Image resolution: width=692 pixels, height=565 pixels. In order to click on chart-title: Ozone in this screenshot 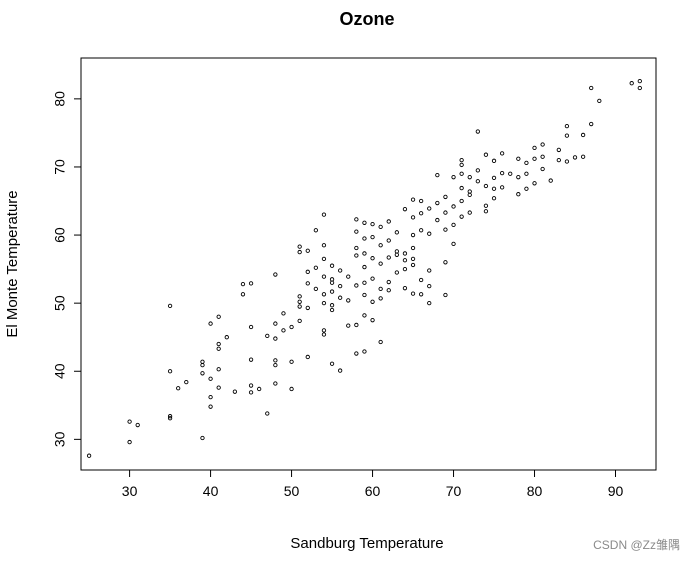, I will do `click(366, 19)`.